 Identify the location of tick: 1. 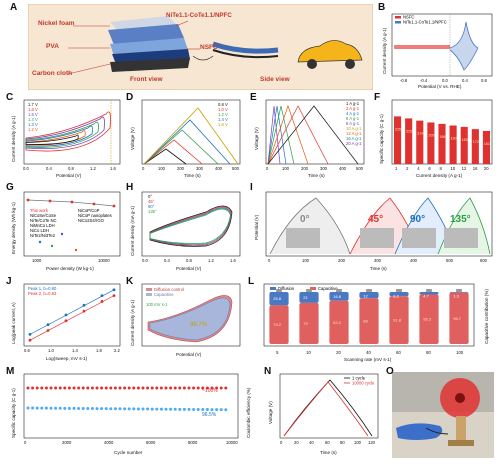
(396, 168).